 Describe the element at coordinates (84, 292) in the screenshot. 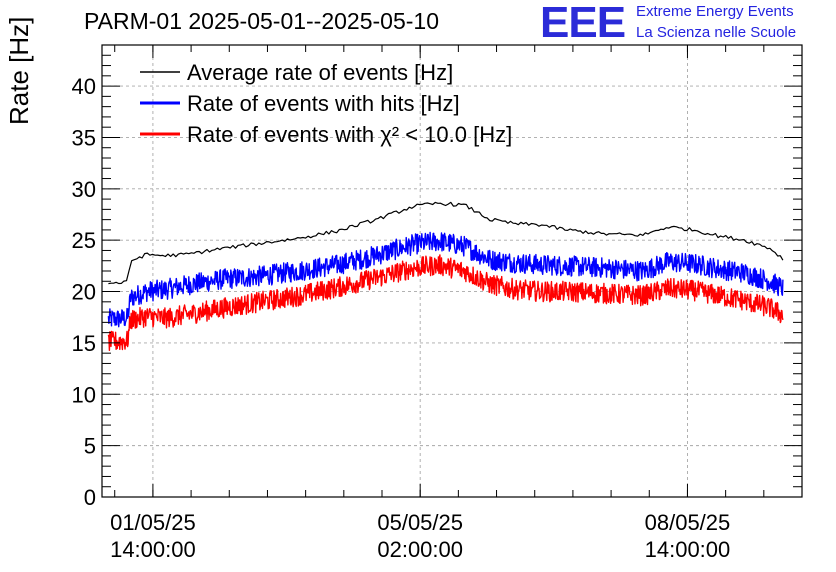

I see `y-tick-label: 20` at that location.